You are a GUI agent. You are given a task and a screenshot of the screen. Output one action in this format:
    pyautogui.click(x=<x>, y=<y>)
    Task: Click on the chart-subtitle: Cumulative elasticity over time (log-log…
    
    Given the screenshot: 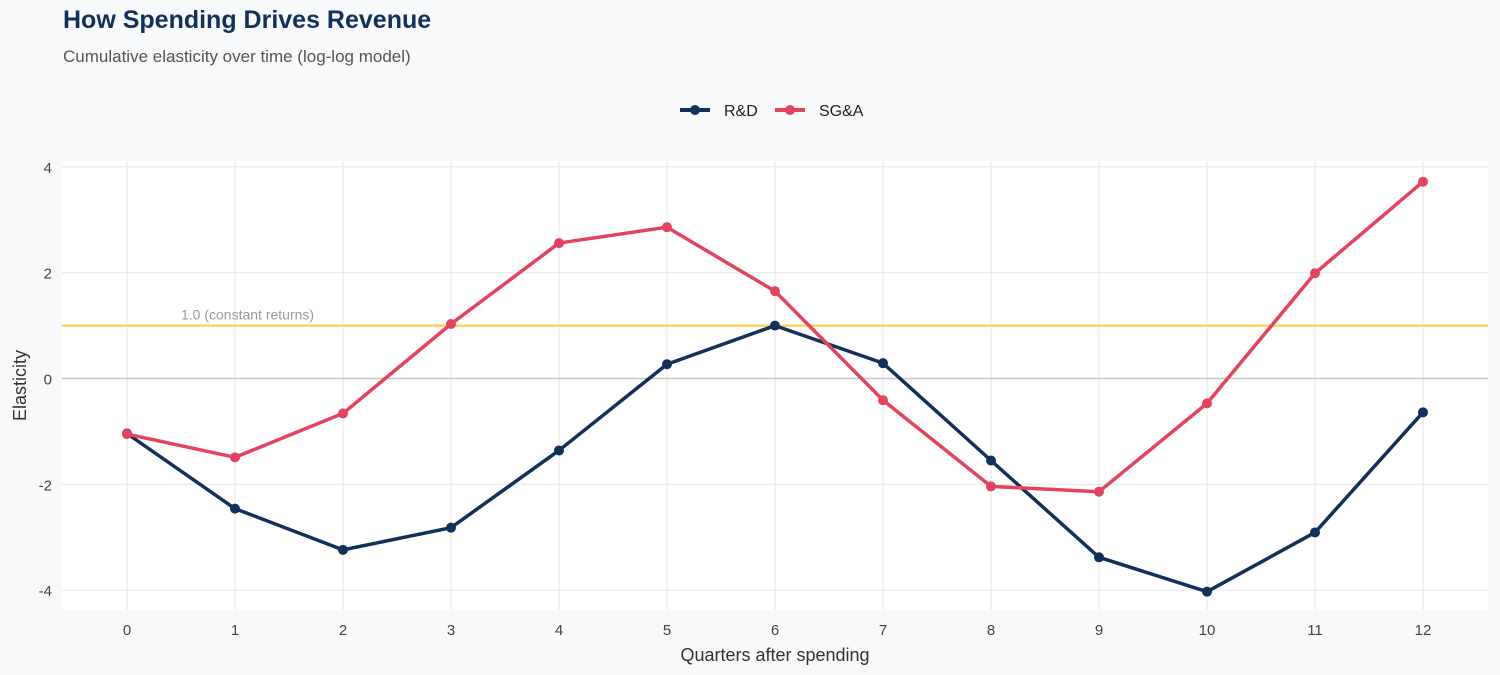 What is the action you would take?
    pyautogui.click(x=237, y=56)
    